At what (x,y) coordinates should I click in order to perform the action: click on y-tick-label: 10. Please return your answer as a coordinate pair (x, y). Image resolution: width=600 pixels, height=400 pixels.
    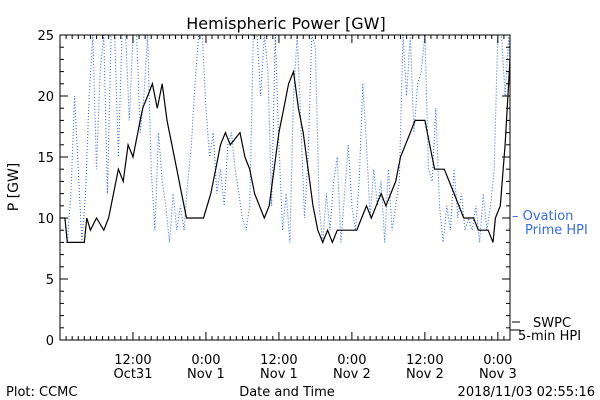
    Looking at the image, I should click on (45, 219).